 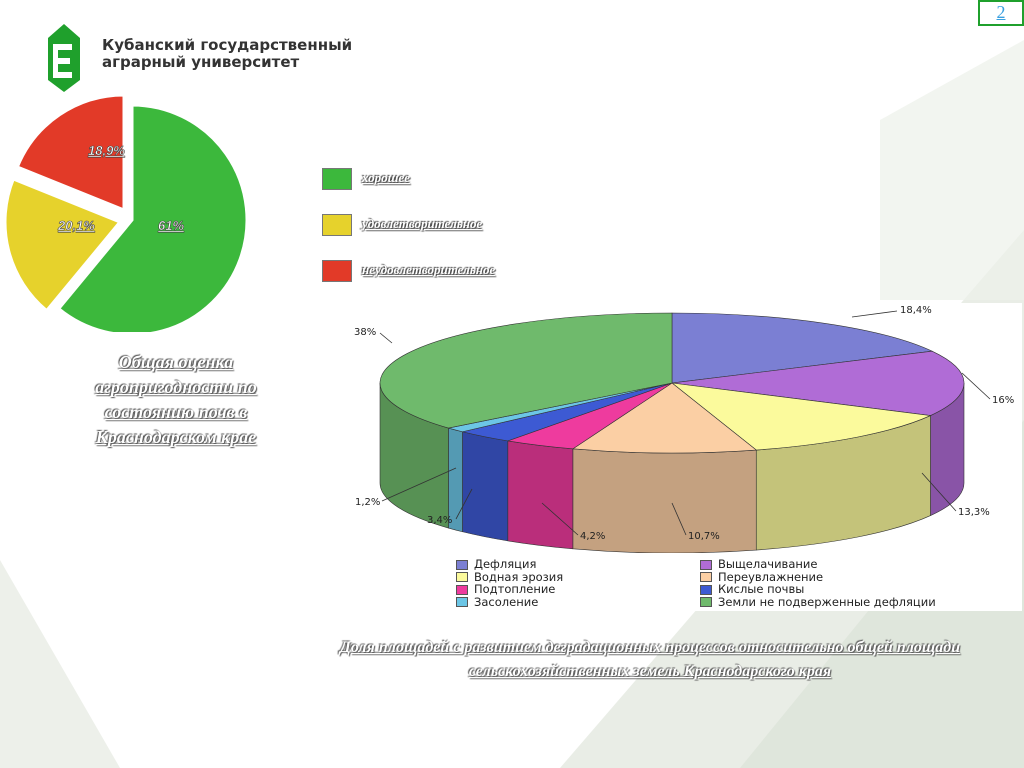 What do you see at coordinates (1001, 13) in the screenshot?
I see `slide-number-link: 2` at bounding box center [1001, 13].